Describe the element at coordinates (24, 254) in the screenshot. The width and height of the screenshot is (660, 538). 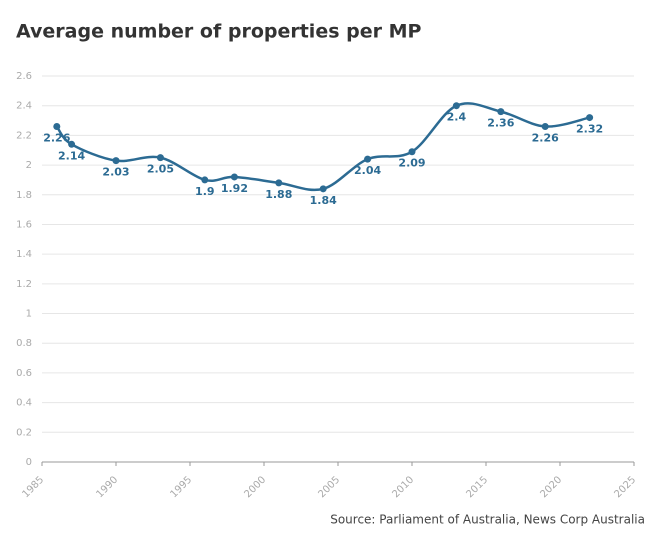
I see `y-tick-label: 1.4` at that location.